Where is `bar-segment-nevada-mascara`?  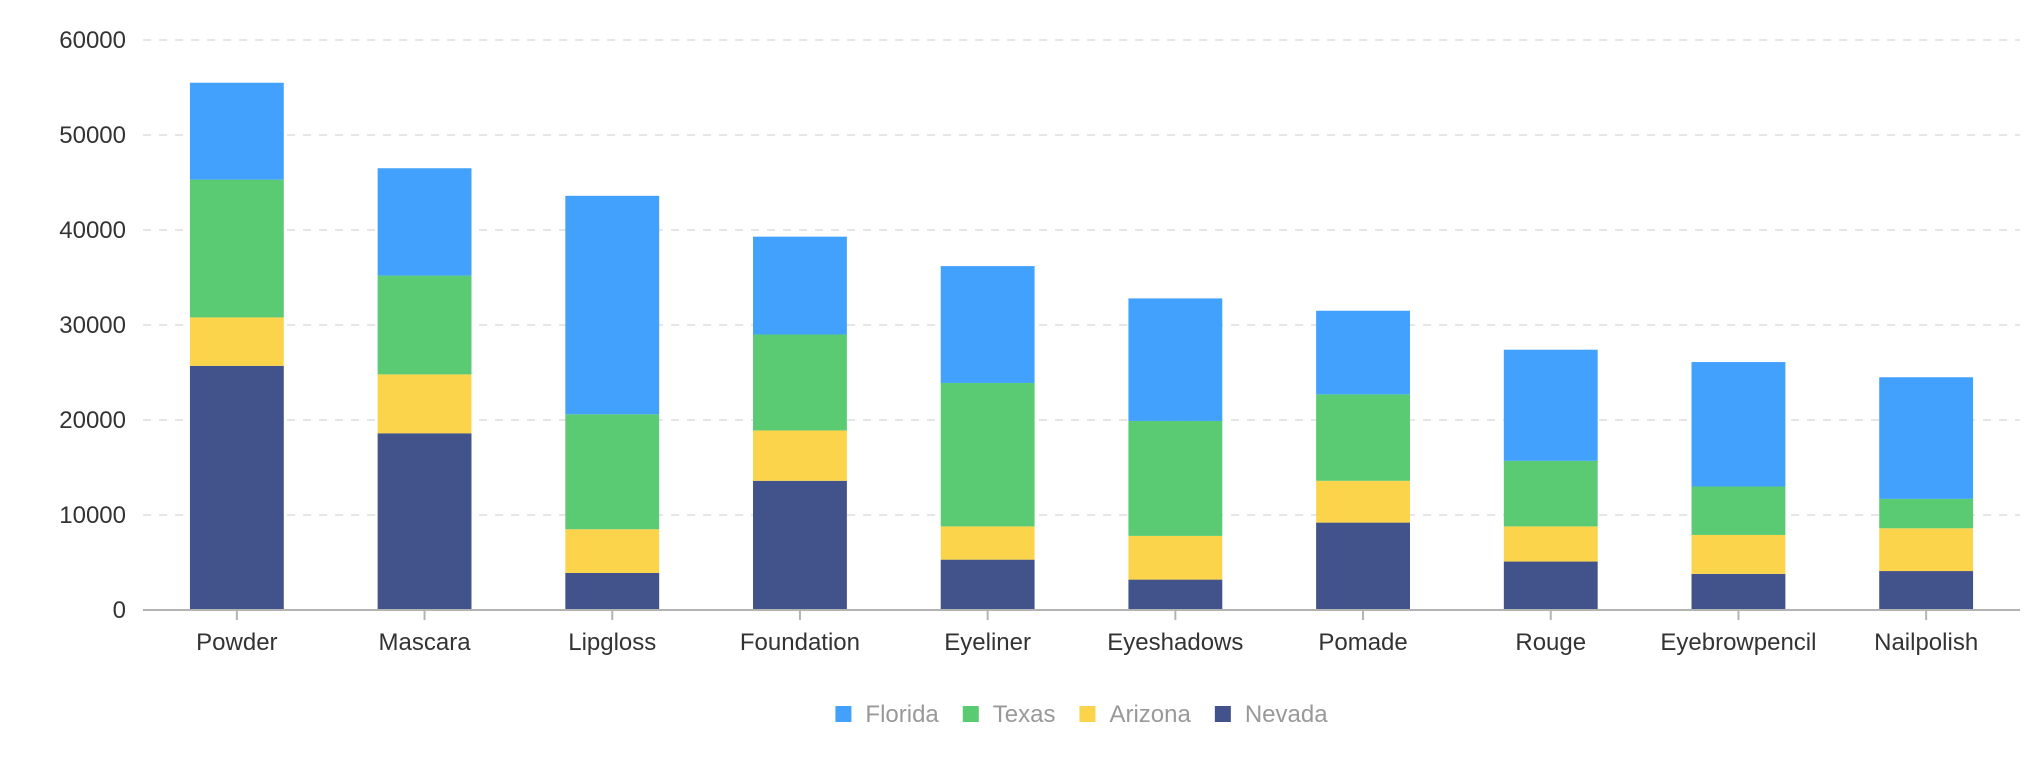 bar-segment-nevada-mascara is located at coordinates (424, 521).